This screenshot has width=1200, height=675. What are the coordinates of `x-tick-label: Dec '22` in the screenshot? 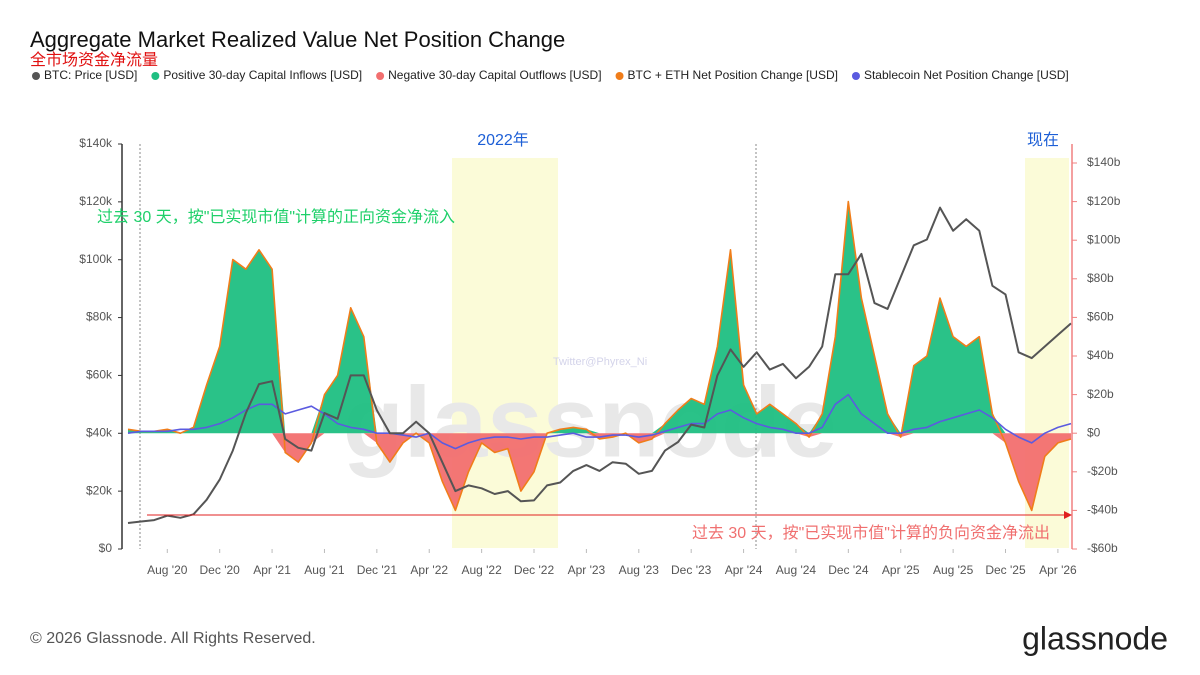 It's located at (534, 570).